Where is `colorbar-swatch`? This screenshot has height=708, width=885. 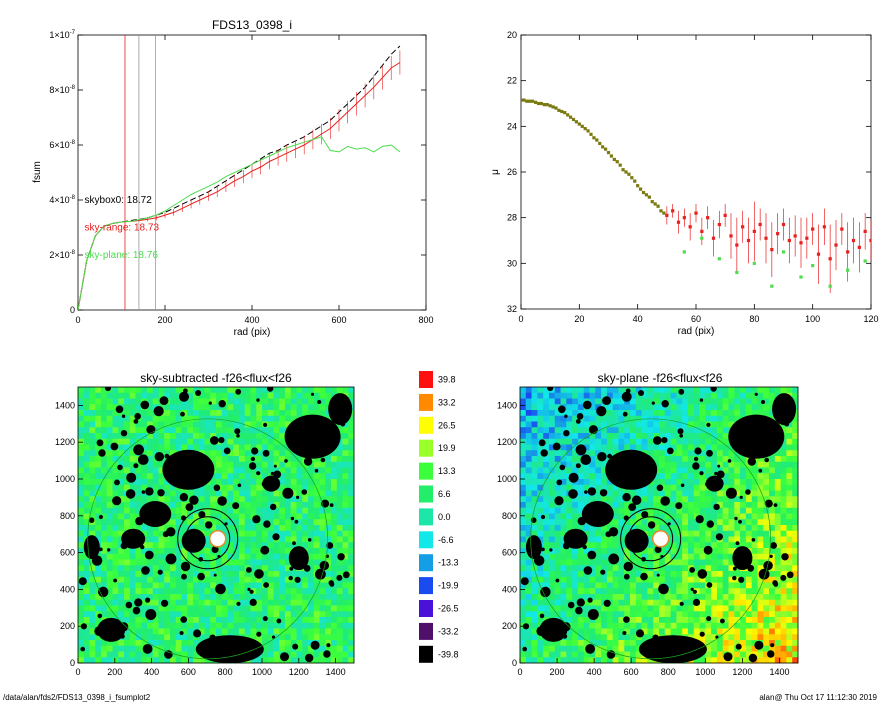
colorbar-swatch is located at coordinates (426, 402).